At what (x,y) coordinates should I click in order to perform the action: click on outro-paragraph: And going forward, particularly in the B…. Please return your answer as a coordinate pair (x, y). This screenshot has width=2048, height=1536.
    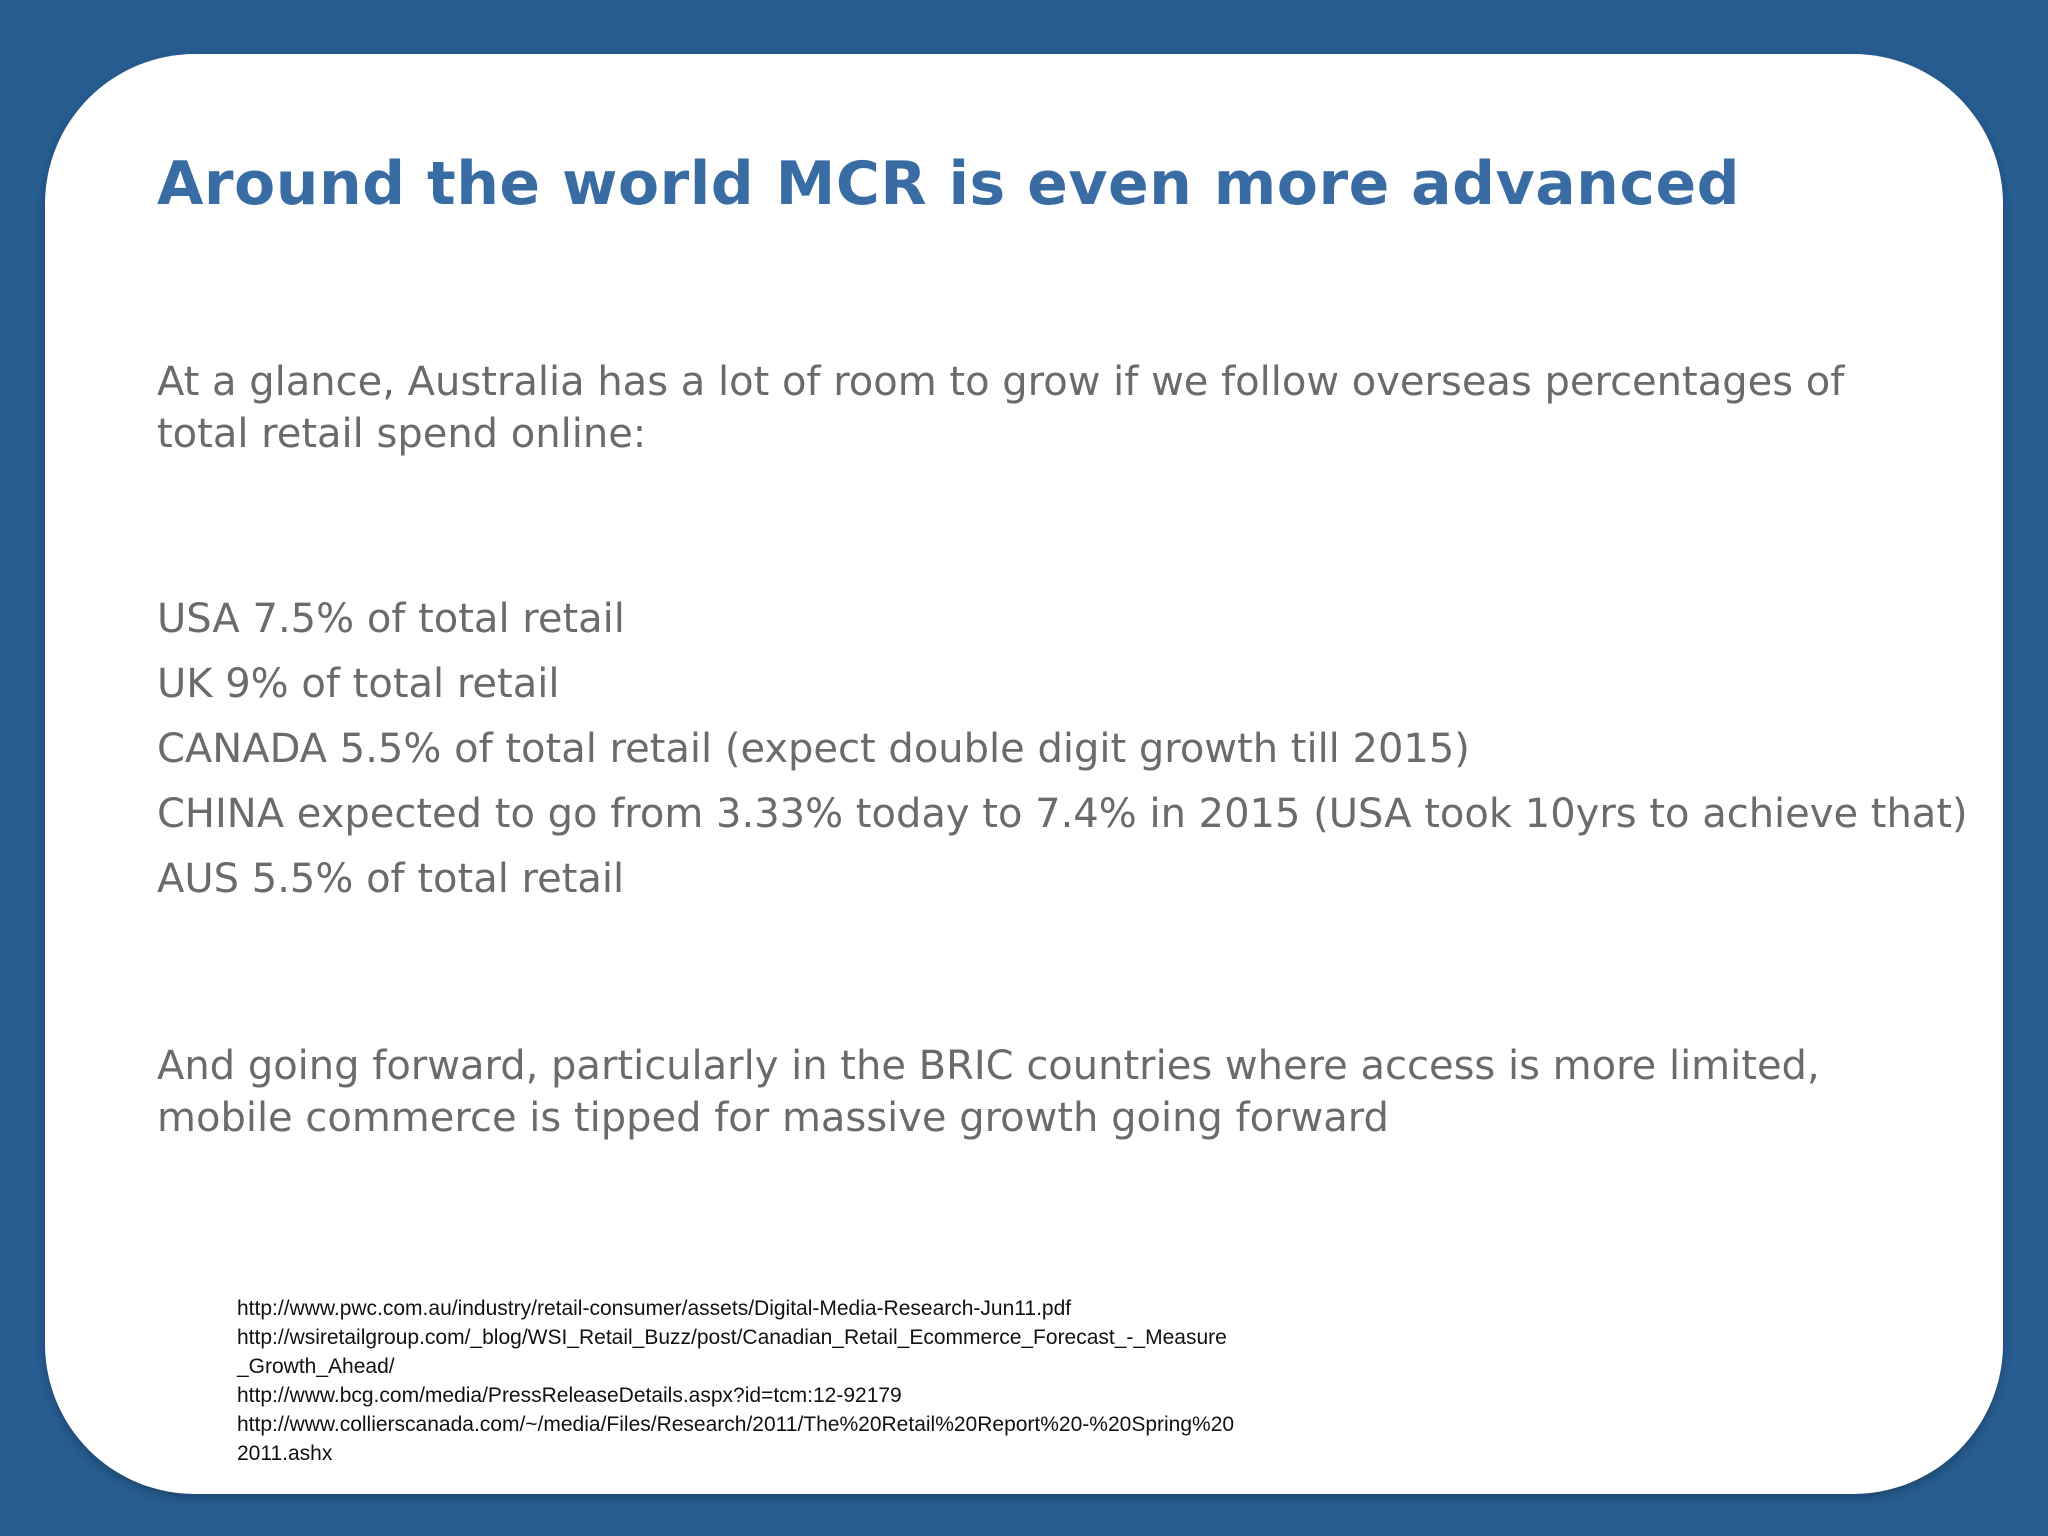
    Looking at the image, I should click on (988, 1092).